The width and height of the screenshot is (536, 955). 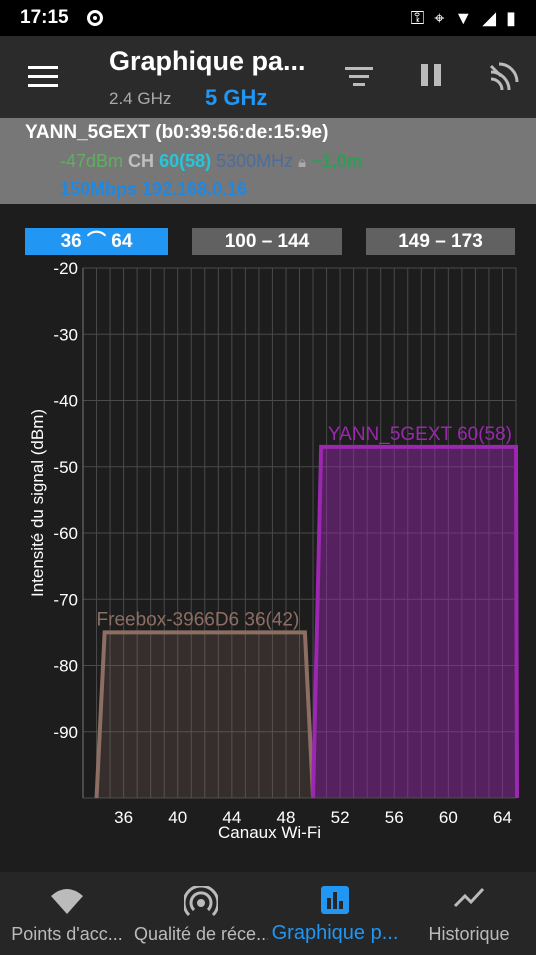 I want to click on status-time: 17:15, so click(x=44, y=17).